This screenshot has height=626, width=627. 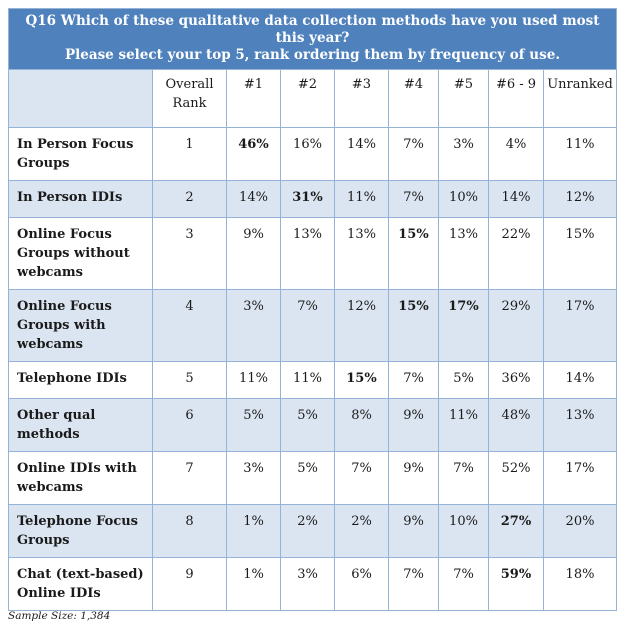 What do you see at coordinates (307, 199) in the screenshot?
I see `value-cell: 31%` at bounding box center [307, 199].